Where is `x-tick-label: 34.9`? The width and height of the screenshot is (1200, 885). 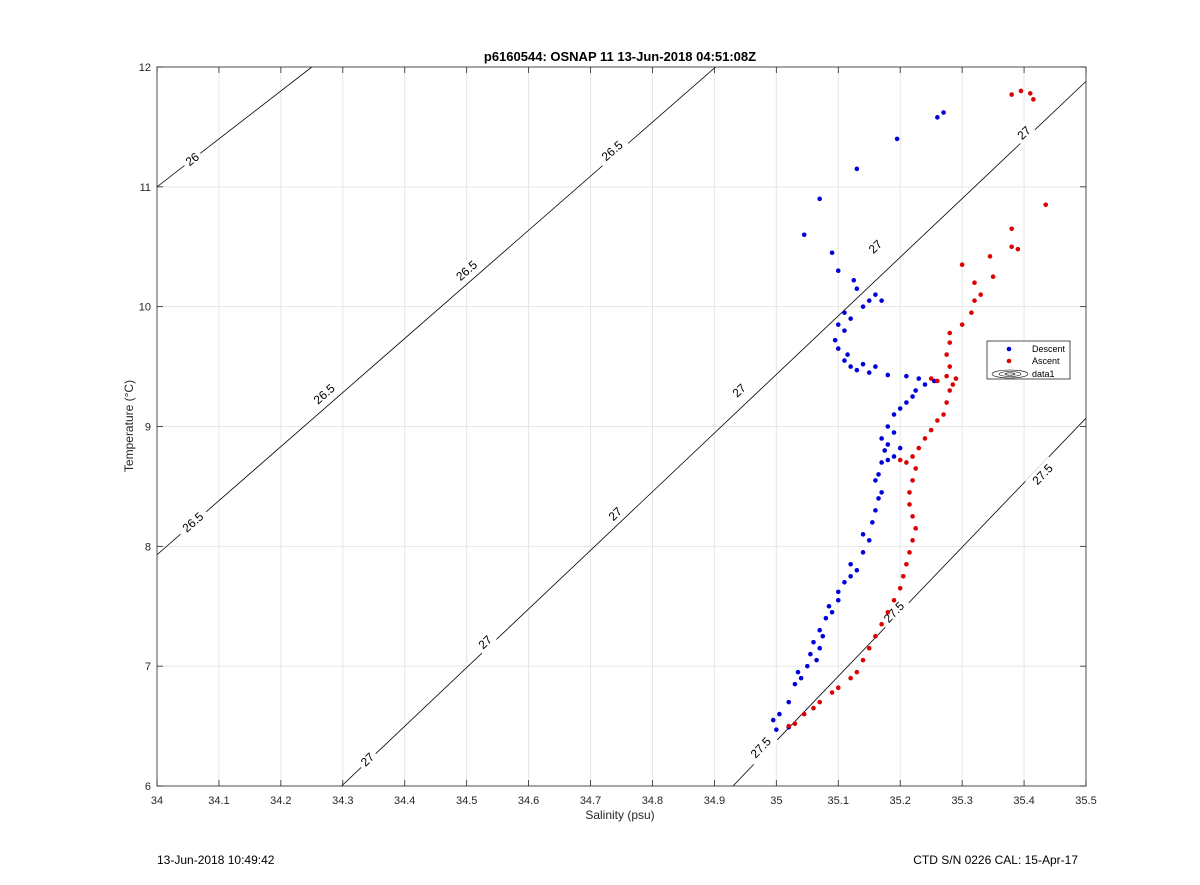 x-tick-label: 34.9 is located at coordinates (714, 801).